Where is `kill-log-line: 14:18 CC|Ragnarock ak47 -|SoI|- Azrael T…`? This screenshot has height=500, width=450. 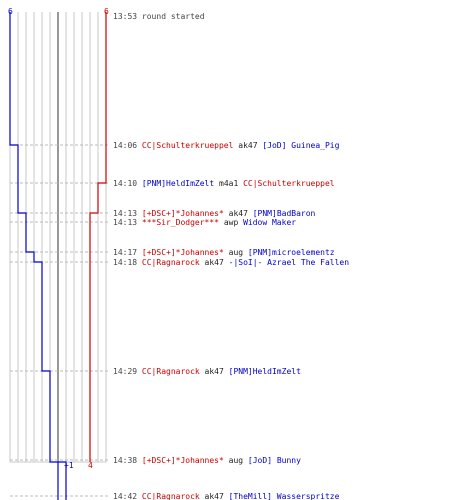 kill-log-line: 14:18 CC|Ragnarock ak47 -|SoI|- Azrael T… is located at coordinates (231, 262).